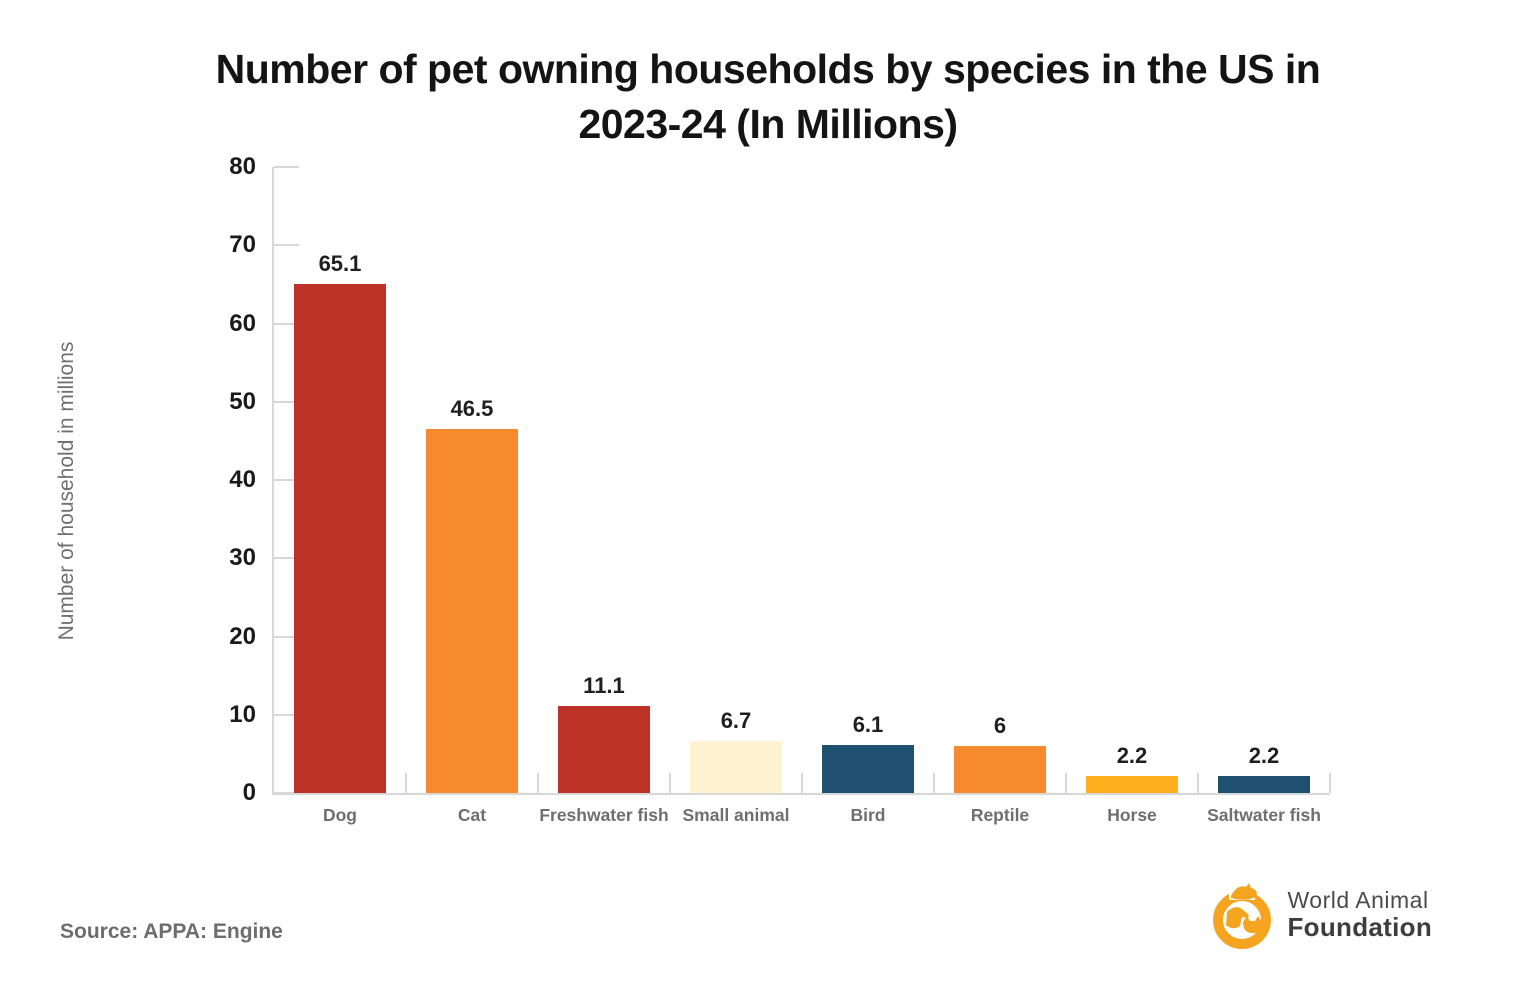 The image size is (1536, 986). Describe the element at coordinates (1359, 927) in the screenshot. I see `logo-line2: Foundation` at that location.